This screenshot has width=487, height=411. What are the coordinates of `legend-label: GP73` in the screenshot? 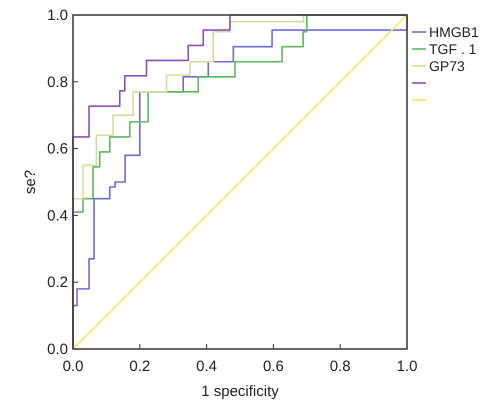 It's located at (447, 66).